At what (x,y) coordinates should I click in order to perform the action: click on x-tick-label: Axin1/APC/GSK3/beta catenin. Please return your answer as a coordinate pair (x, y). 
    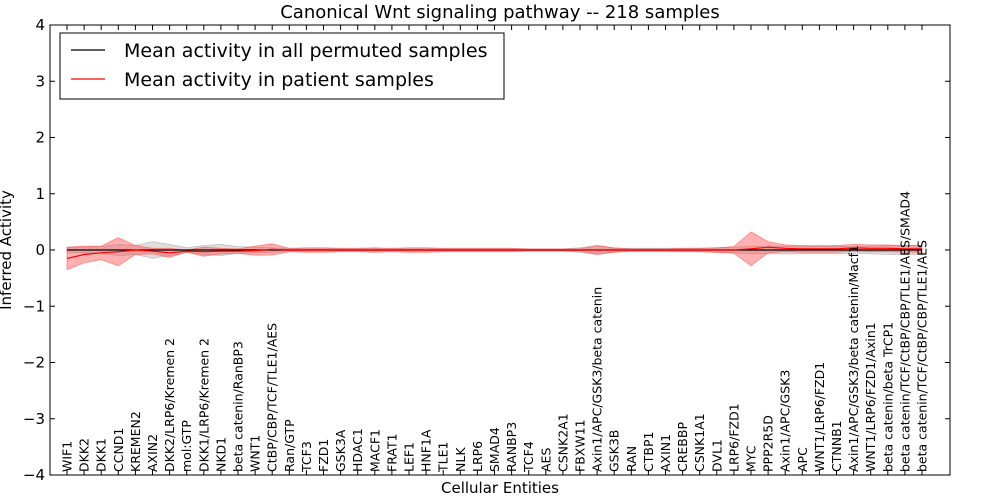
    Looking at the image, I should click on (597, 379).